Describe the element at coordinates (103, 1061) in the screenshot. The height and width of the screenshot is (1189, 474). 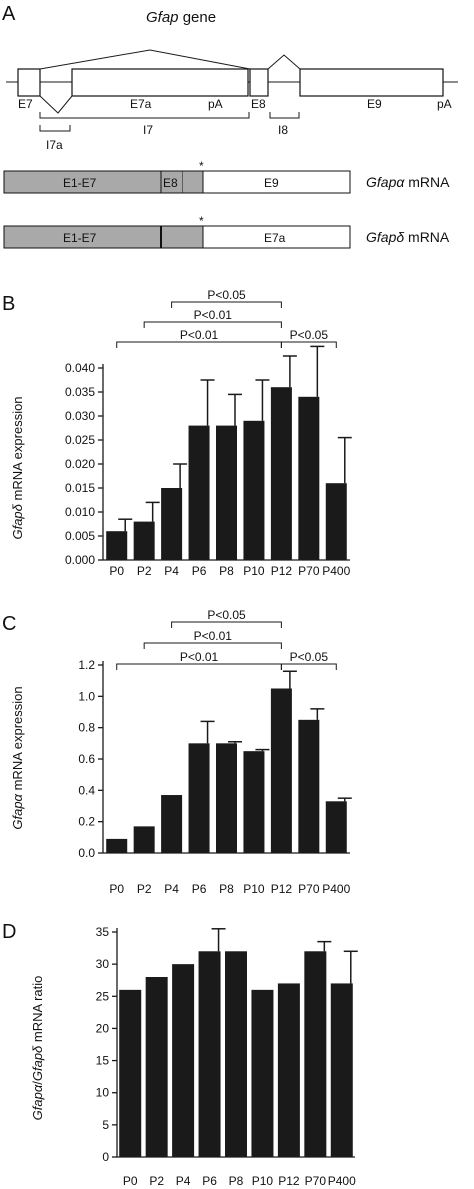
I see `y-tick-label: 15` at that location.